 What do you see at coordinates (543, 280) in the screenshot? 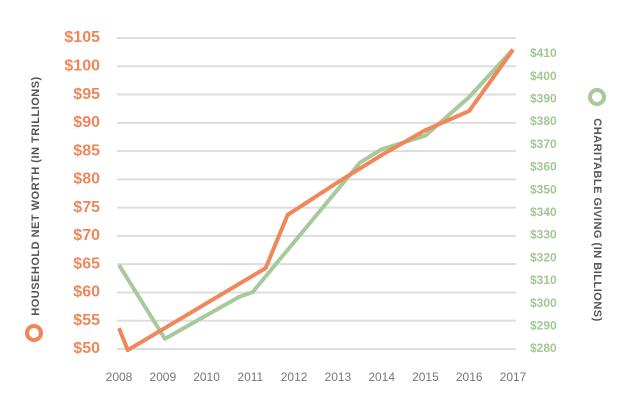
I see `y2-tick-label: $310` at bounding box center [543, 280].